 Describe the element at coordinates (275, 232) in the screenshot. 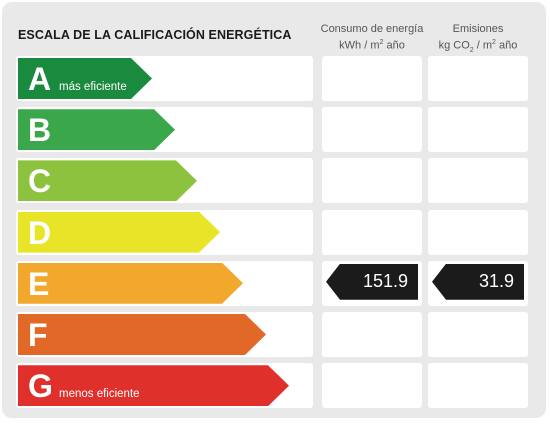

I see `rating-row-d: D` at that location.